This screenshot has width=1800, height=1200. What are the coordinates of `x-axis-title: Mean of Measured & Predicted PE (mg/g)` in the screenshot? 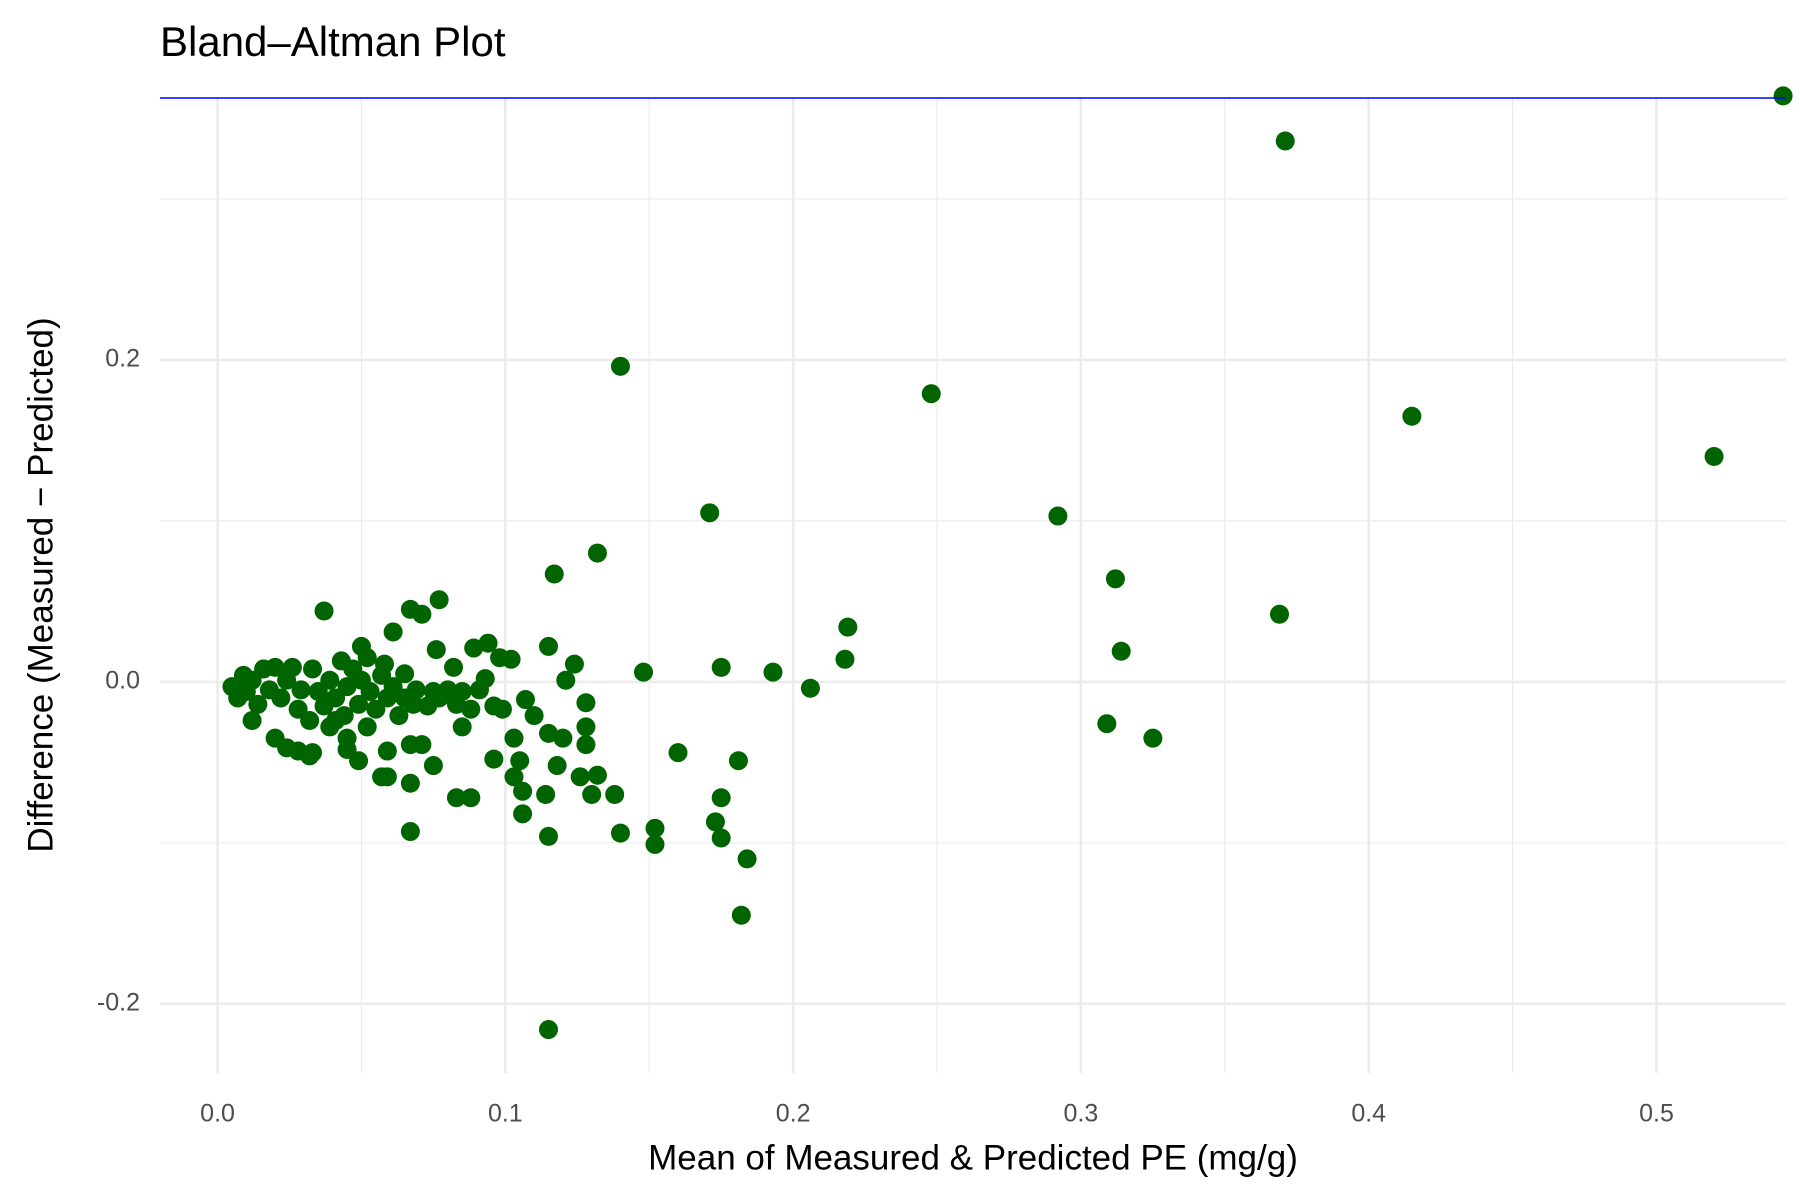 It's located at (973, 1157).